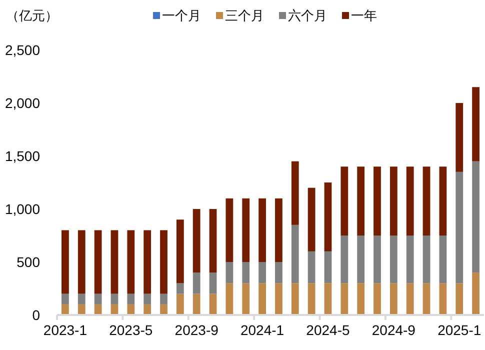 The image size is (485, 350). I want to click on y-tick-label: 2,000, so click(22, 103).